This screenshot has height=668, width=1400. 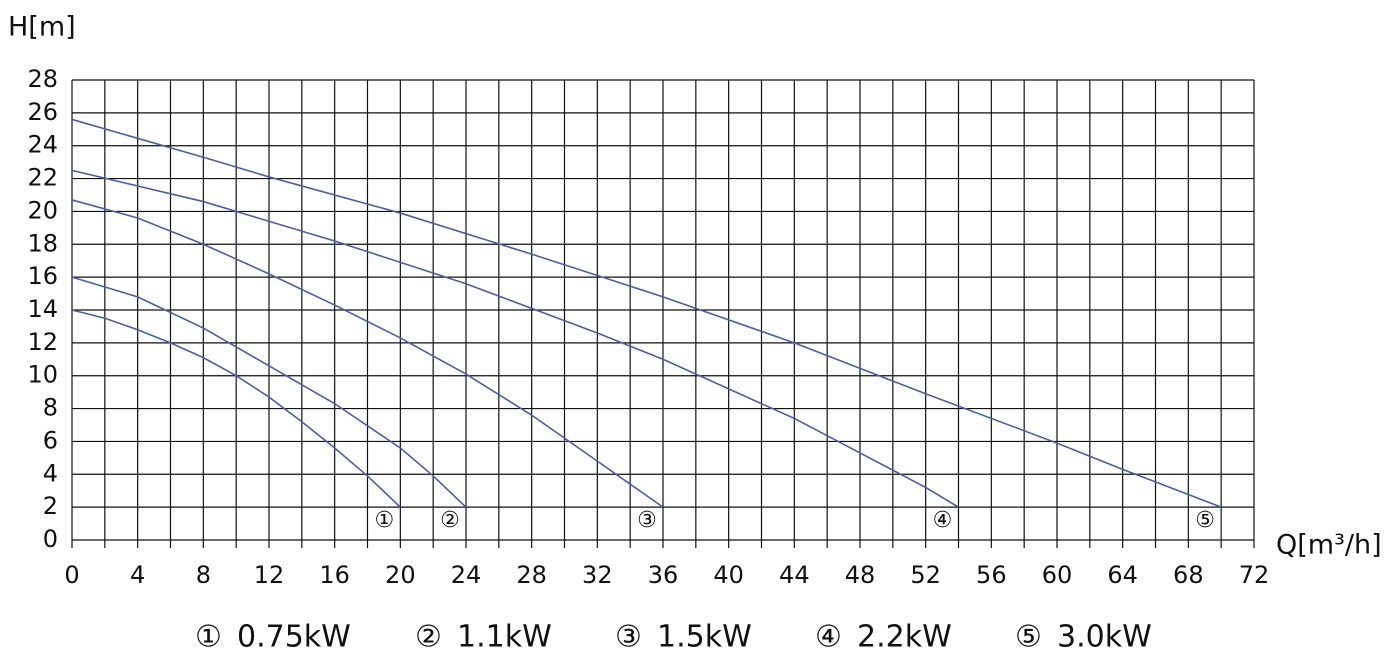 I want to click on y-tick-label: 18, so click(x=42, y=243).